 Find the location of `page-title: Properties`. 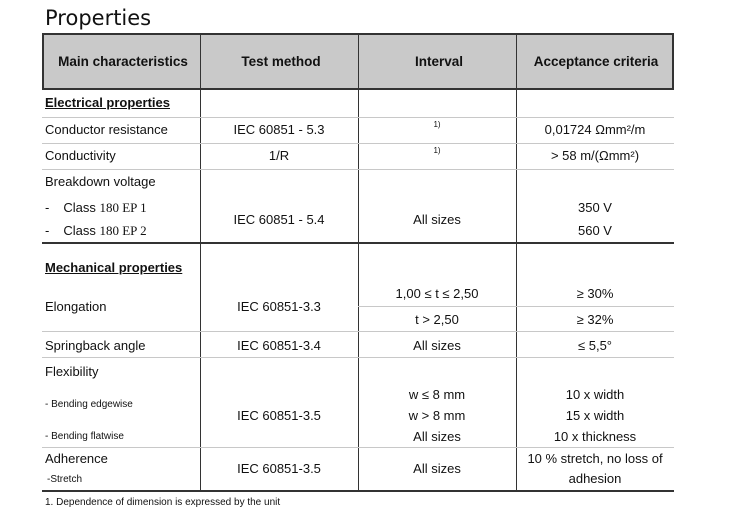

page-title: Properties is located at coordinates (98, 18).